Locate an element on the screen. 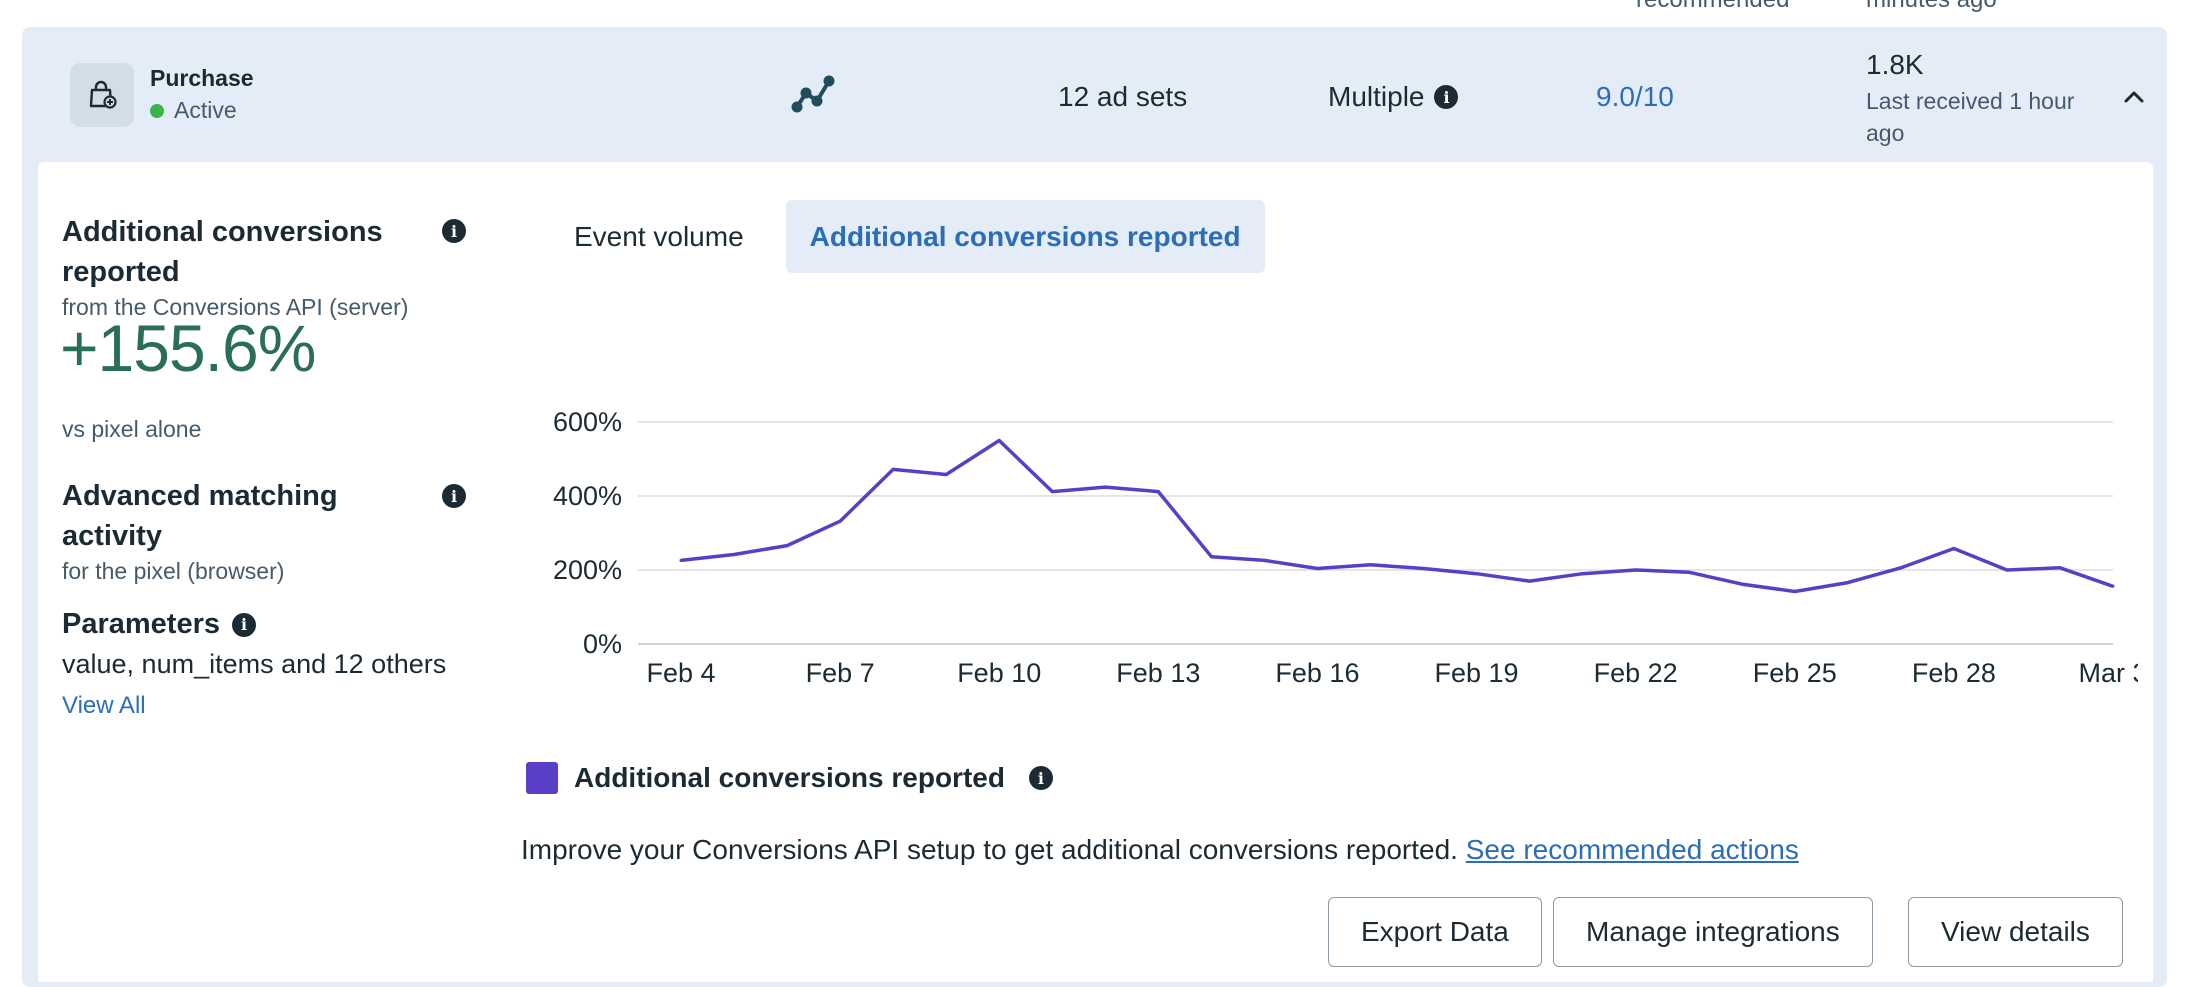  event-status: Active is located at coordinates (193, 110).